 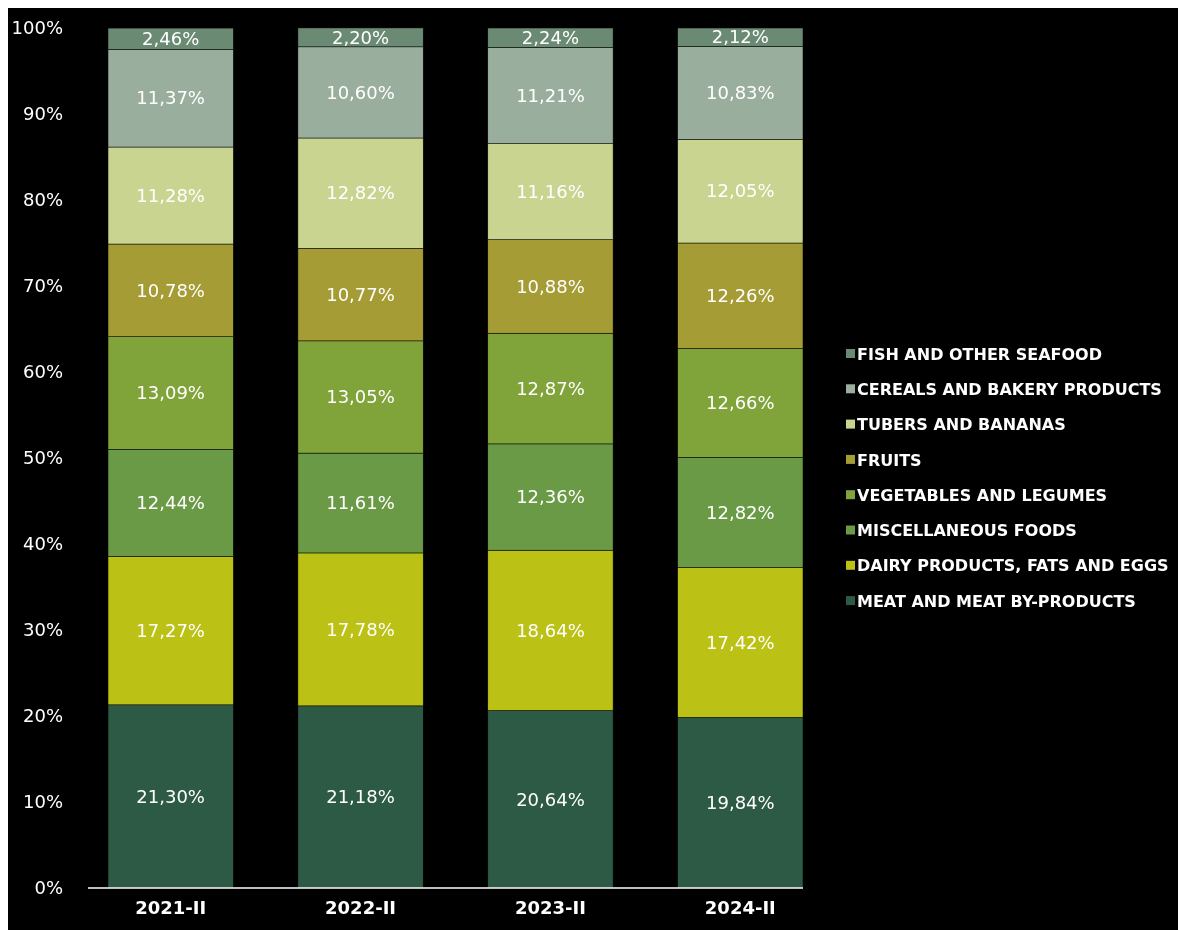 I want to click on legend-label: TUBERS AND BANANAS, so click(x=961, y=425).